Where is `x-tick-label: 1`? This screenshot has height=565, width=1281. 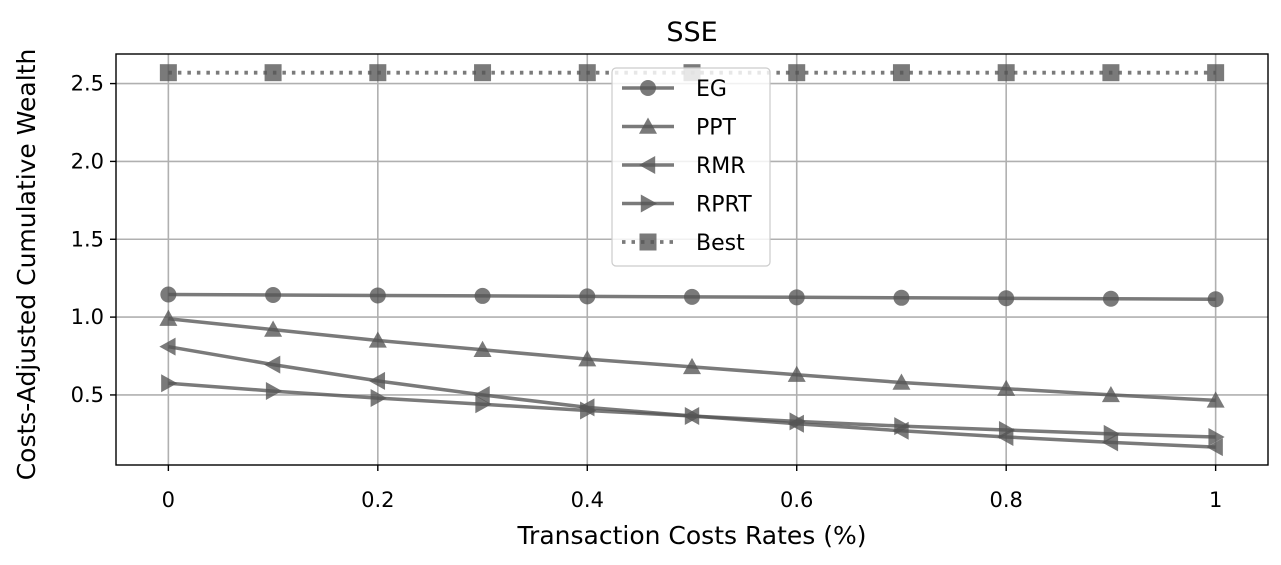
x-tick-label: 1 is located at coordinates (1215, 500).